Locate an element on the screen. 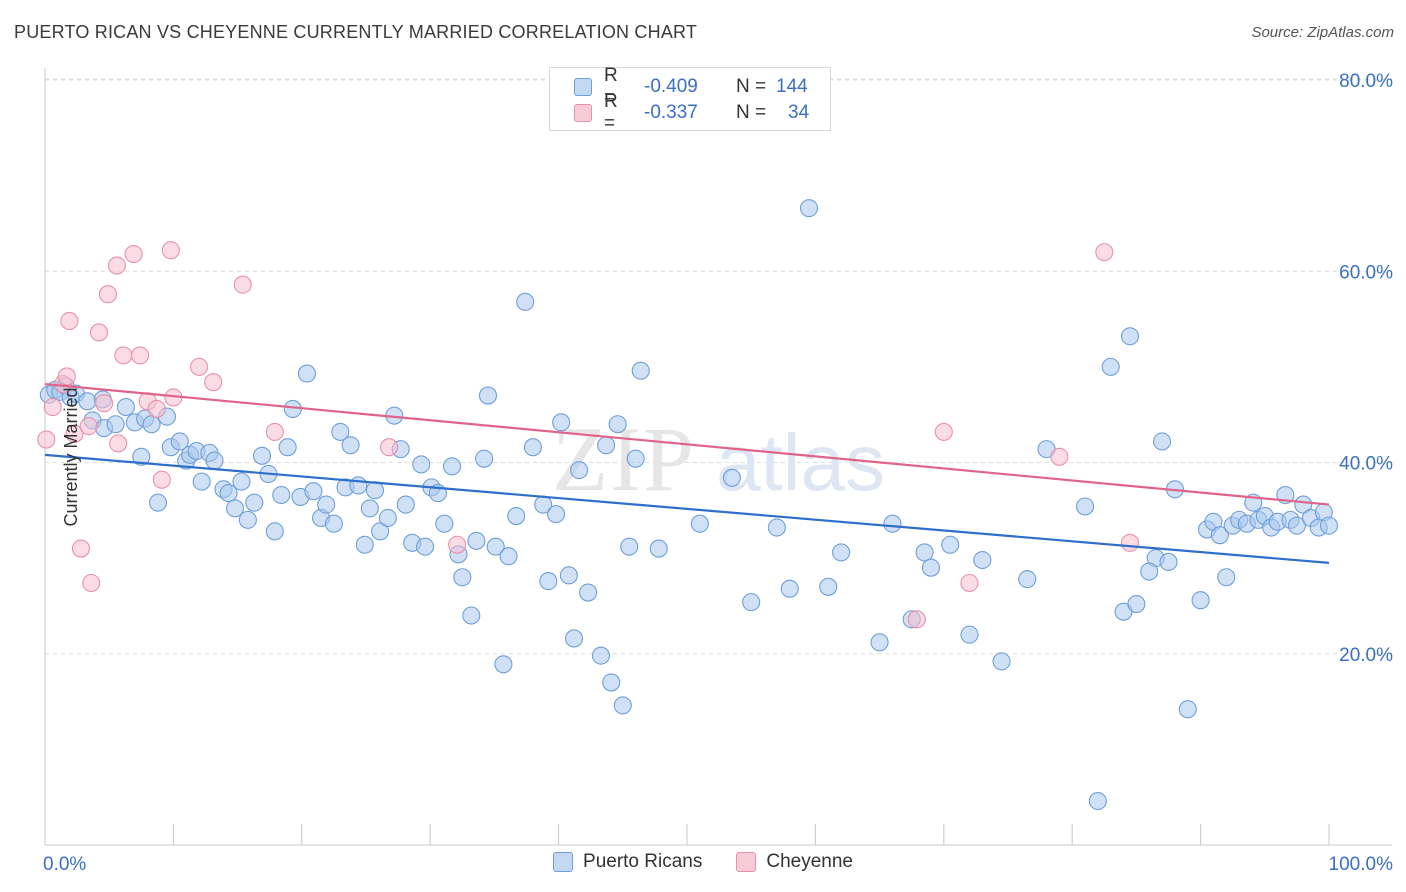  series-legend: Puerto Ricans Cheyenne is located at coordinates (703, 862).